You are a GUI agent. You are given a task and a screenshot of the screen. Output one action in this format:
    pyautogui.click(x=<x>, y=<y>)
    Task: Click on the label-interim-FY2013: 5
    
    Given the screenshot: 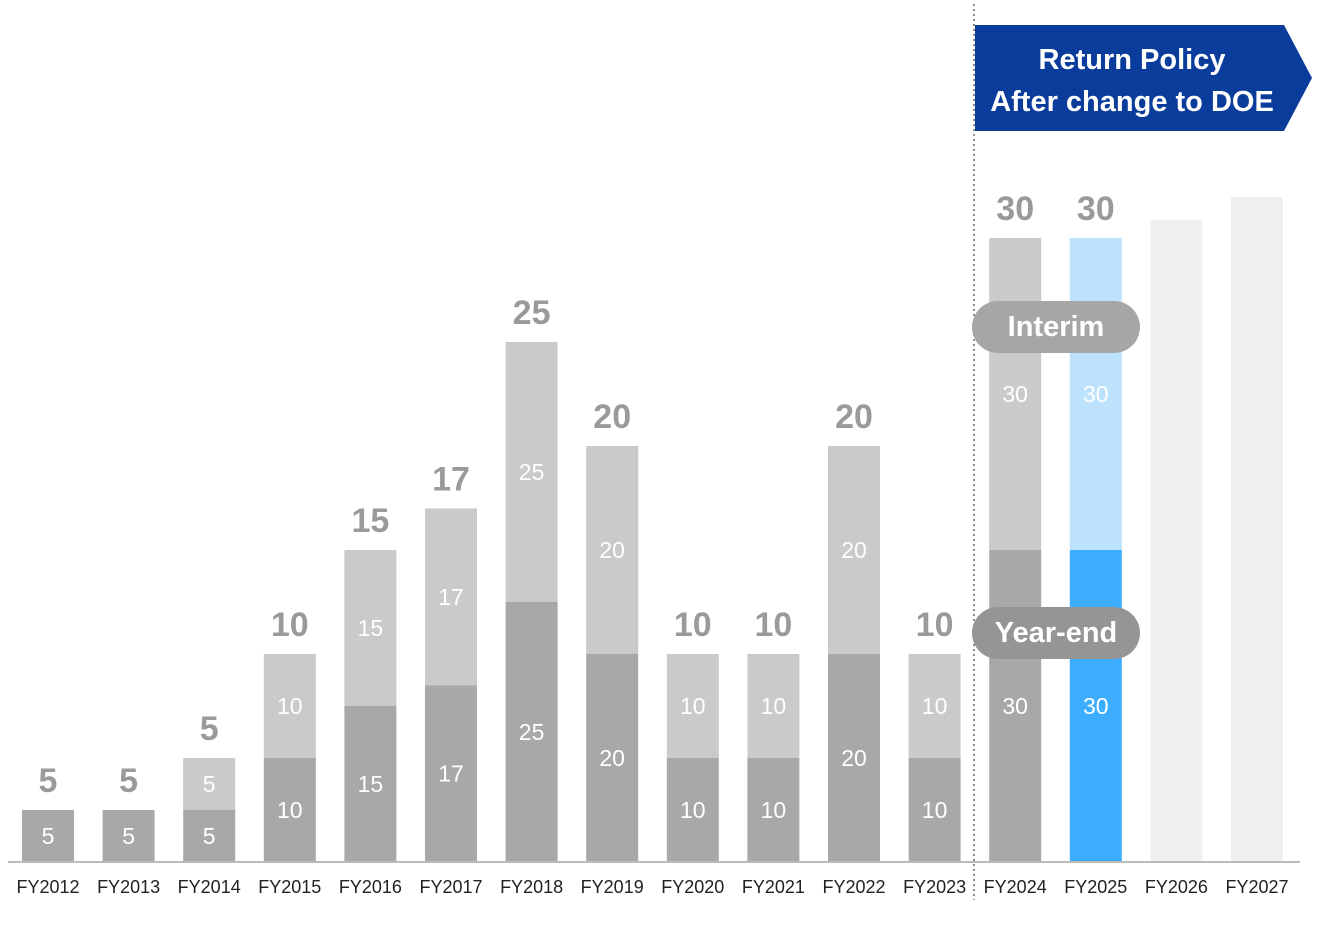 What is the action you would take?
    pyautogui.click(x=128, y=836)
    